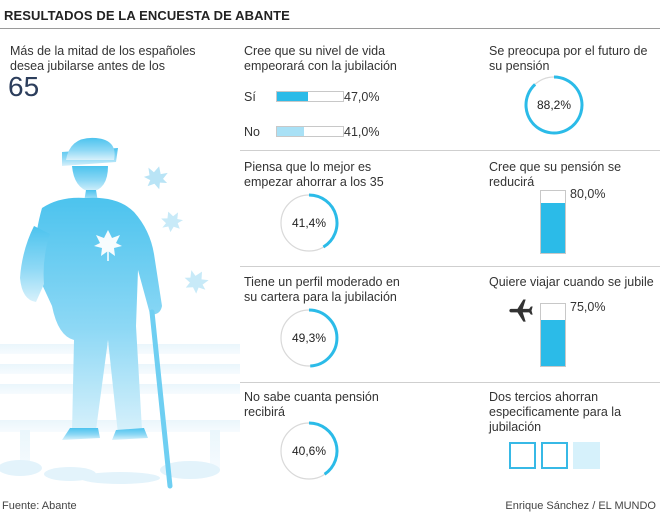  I want to click on vbar-pension-reducira, so click(553, 228).